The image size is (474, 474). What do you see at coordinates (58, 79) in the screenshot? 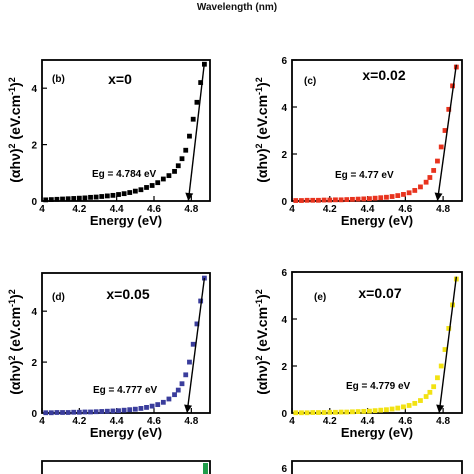
I see `panel-label: (b)` at bounding box center [58, 79].